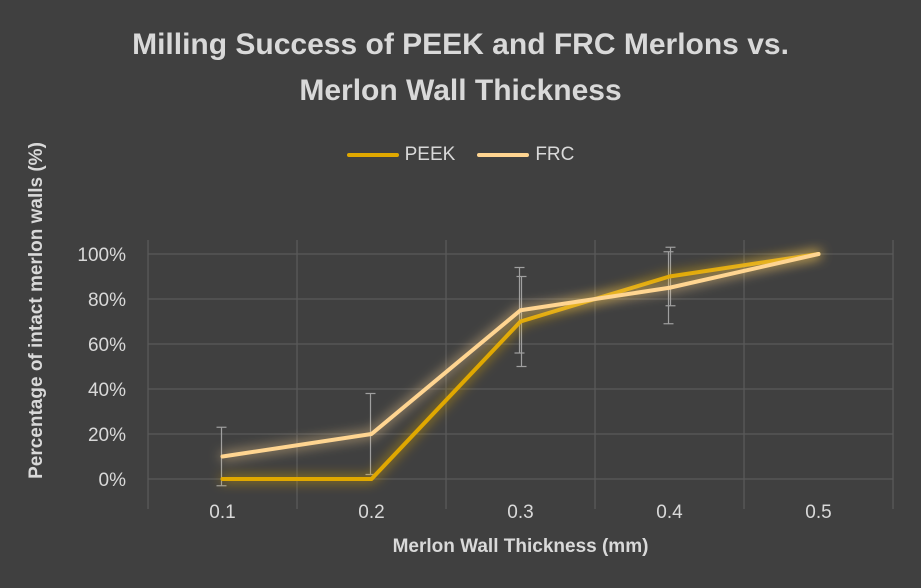  I want to click on chart-legend: PEEK FRC, so click(460, 155).